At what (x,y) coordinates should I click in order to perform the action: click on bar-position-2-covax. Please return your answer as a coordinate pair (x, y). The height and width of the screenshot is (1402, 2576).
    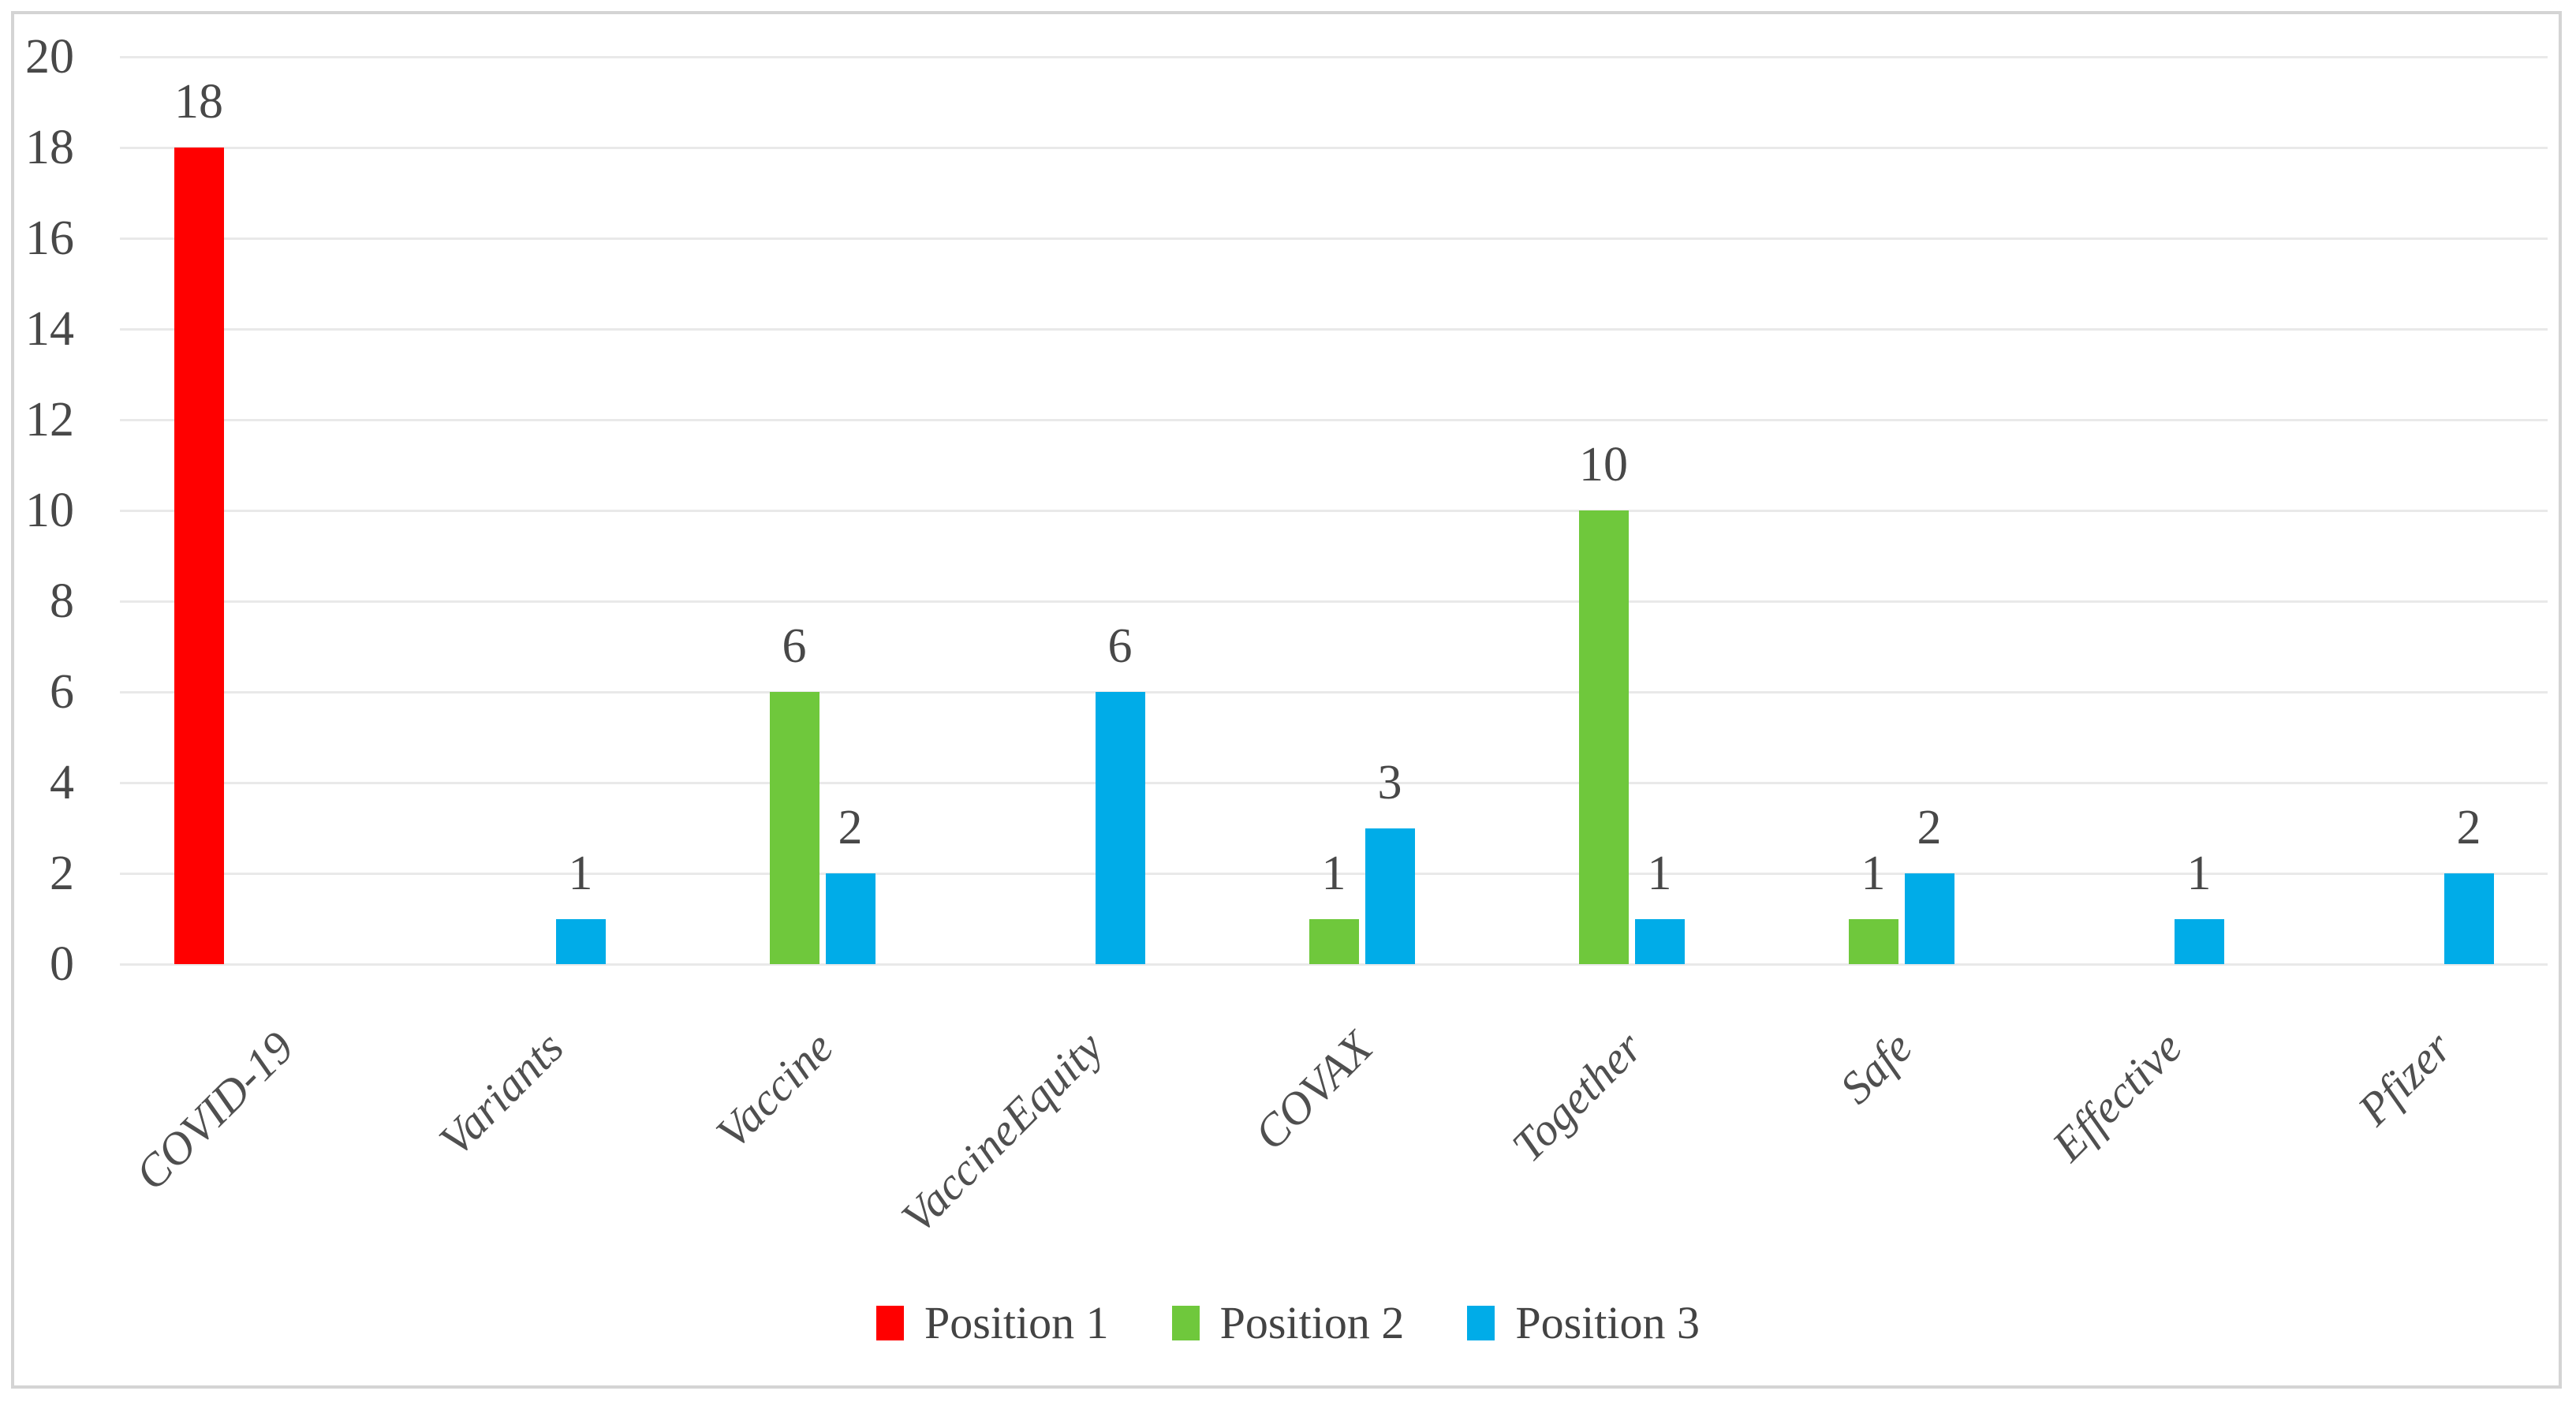
    Looking at the image, I should click on (1334, 941).